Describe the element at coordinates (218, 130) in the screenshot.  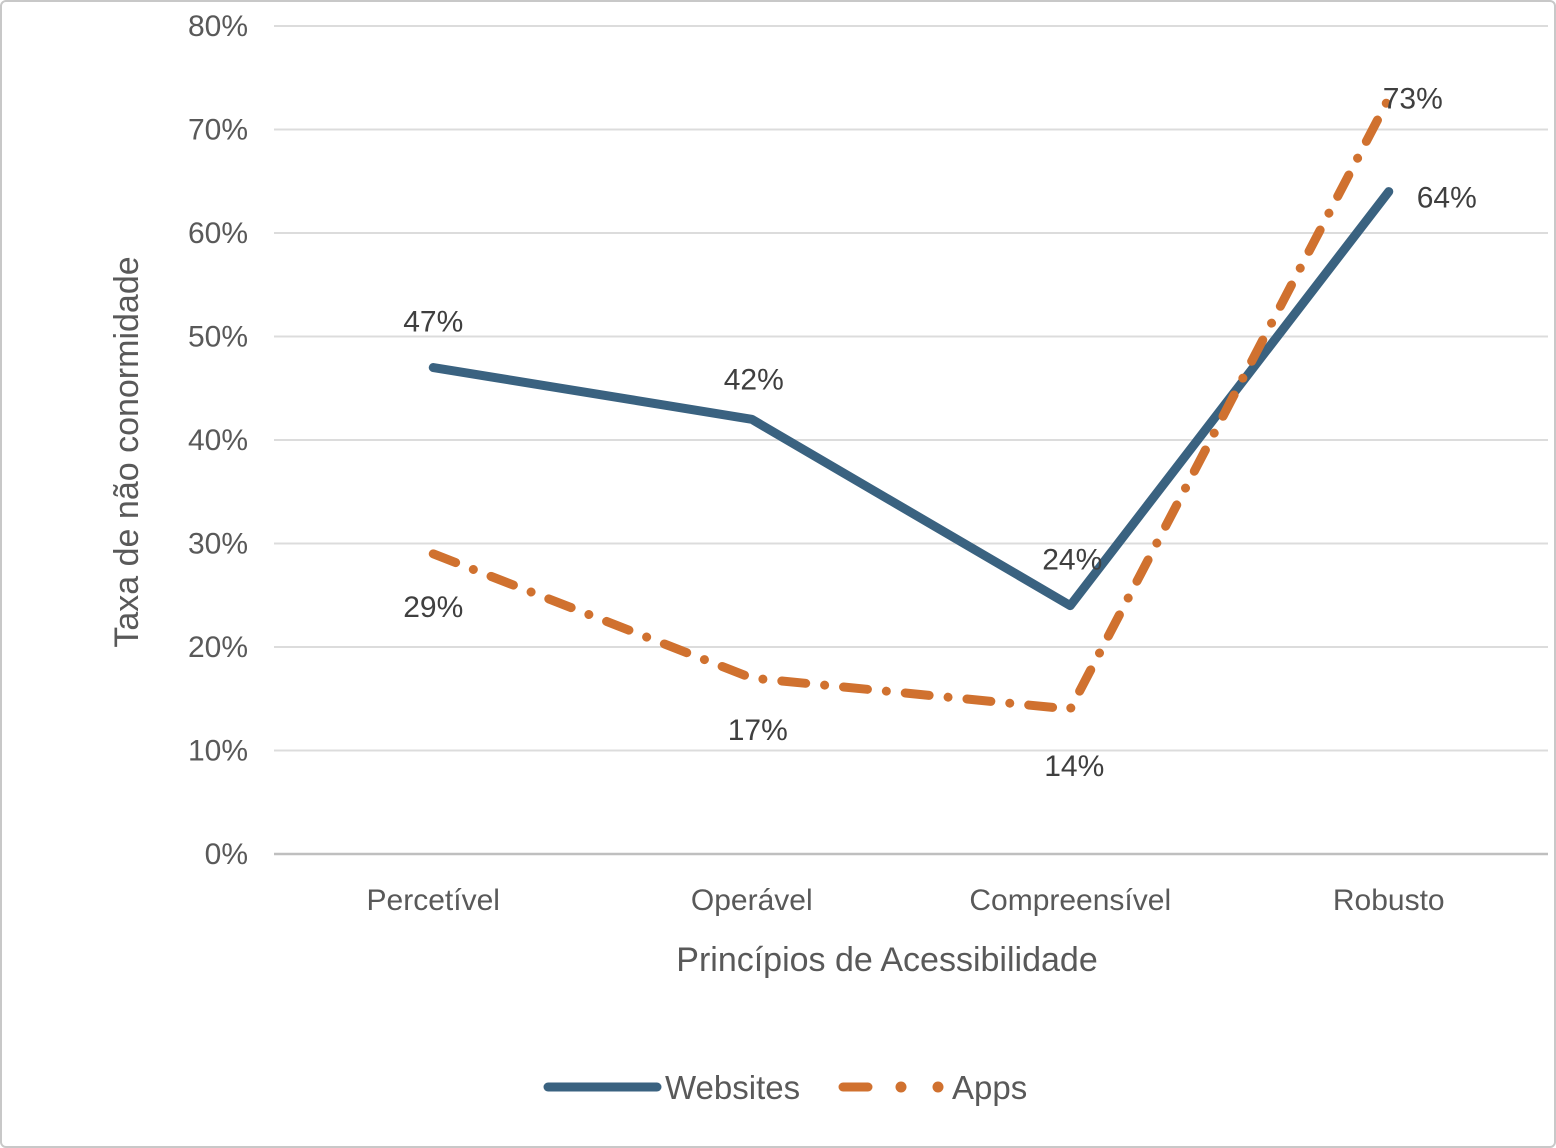
I see `y-tick-label: 70%` at that location.